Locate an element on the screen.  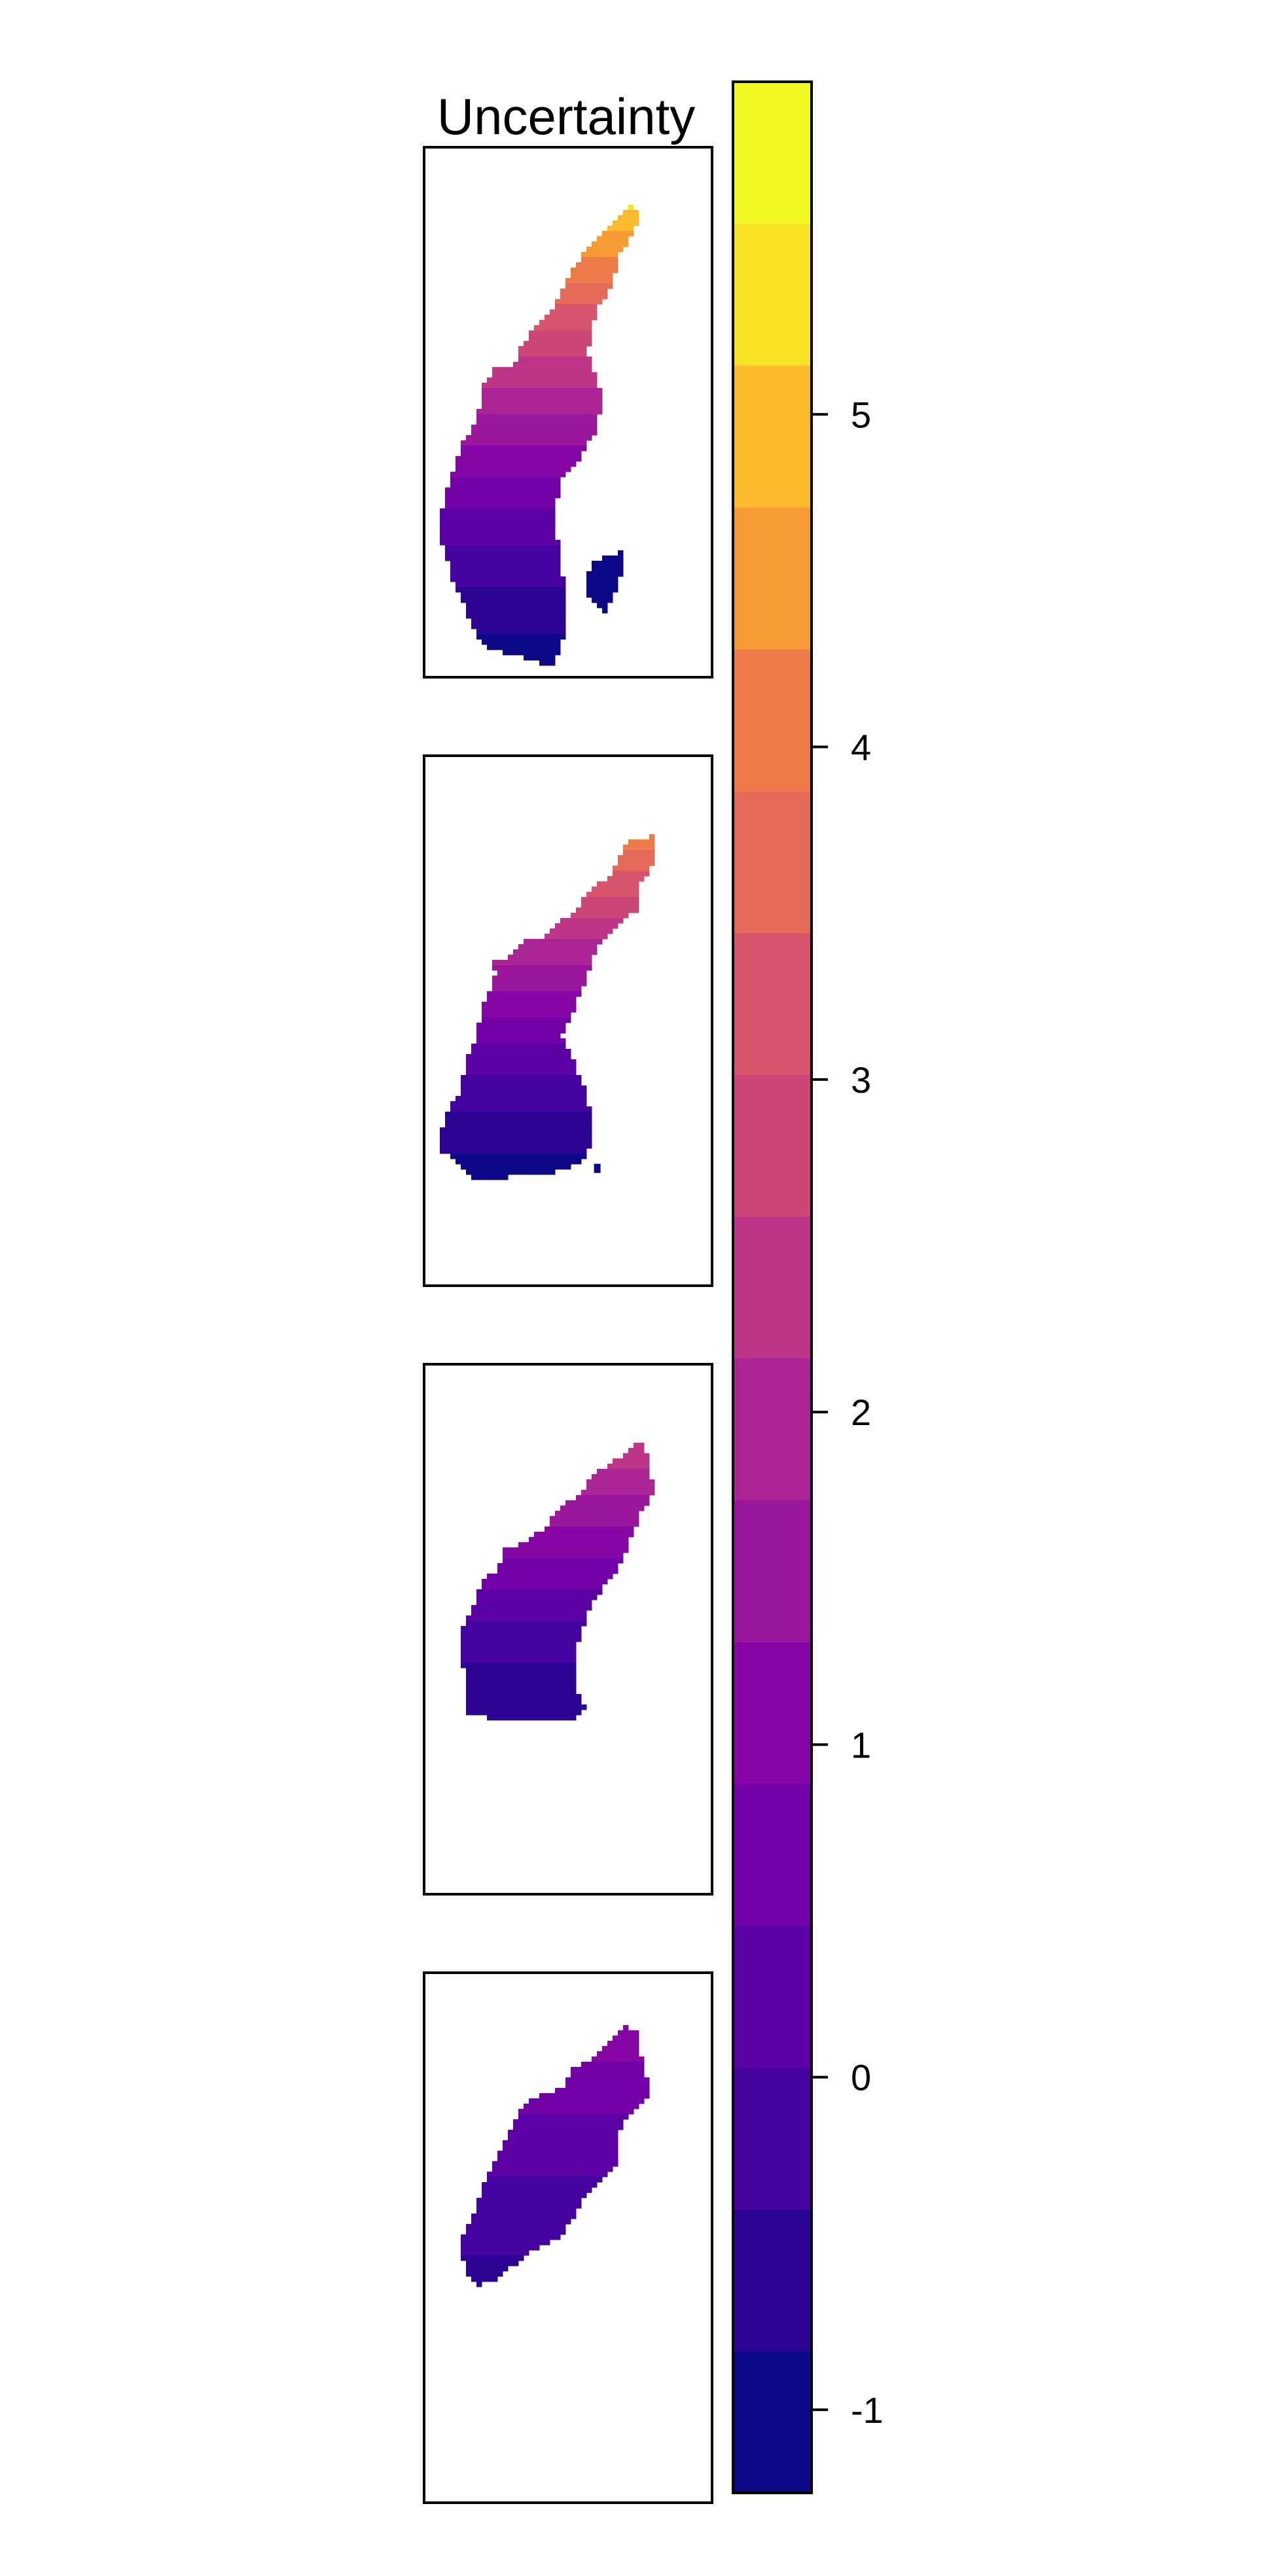
chart-title: Uncertainty is located at coordinates (566, 116).